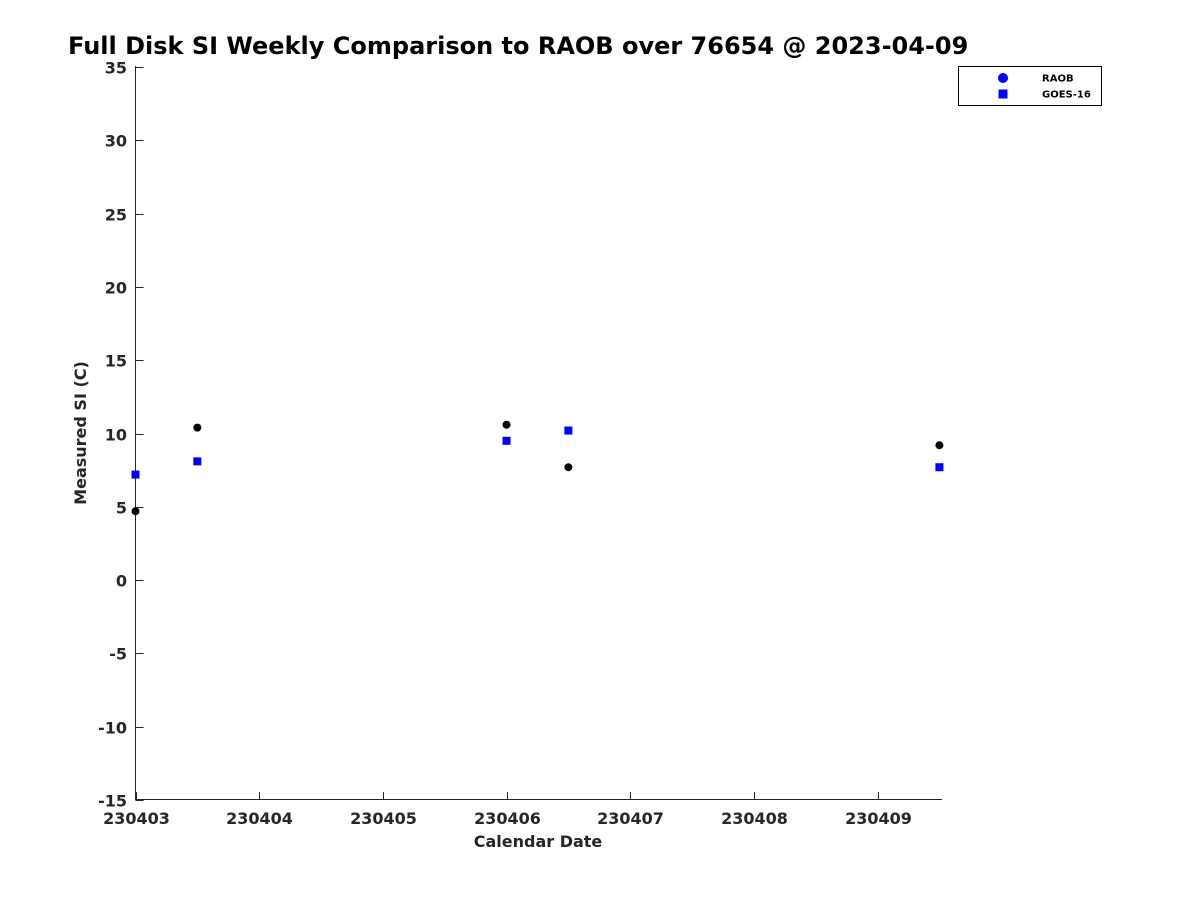 Image resolution: width=1200 pixels, height=904 pixels. Describe the element at coordinates (116, 68) in the screenshot. I see `y-tick-label: 35` at that location.